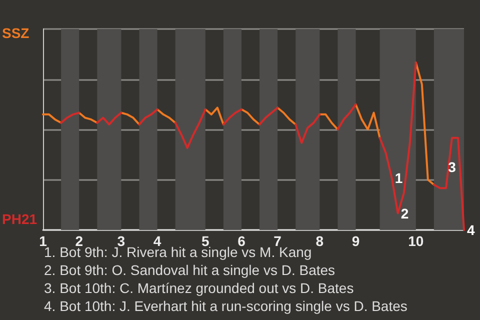 The height and width of the screenshot is (320, 480). Describe the element at coordinates (320, 241) in the screenshot. I see `x-tick-label: 8` at that location.